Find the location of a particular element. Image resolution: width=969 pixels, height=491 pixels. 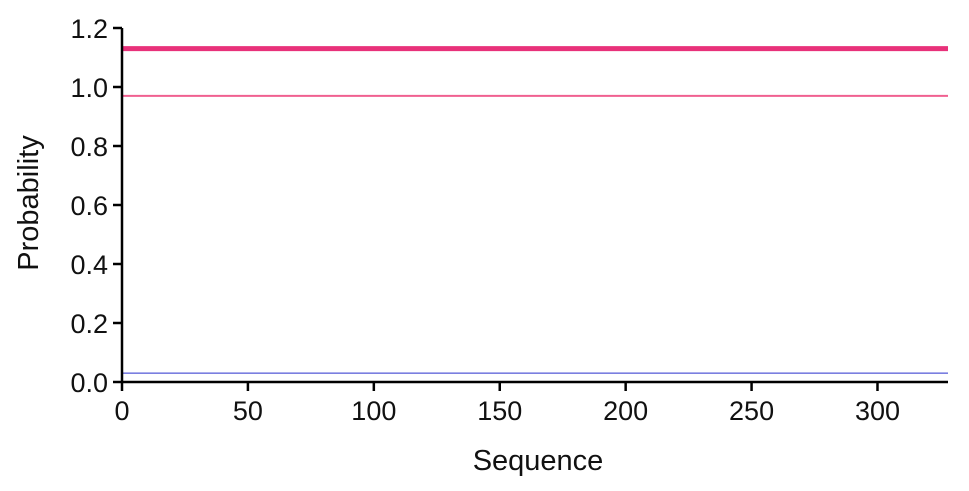

y-tick-label: 0.2 is located at coordinates (89, 324).